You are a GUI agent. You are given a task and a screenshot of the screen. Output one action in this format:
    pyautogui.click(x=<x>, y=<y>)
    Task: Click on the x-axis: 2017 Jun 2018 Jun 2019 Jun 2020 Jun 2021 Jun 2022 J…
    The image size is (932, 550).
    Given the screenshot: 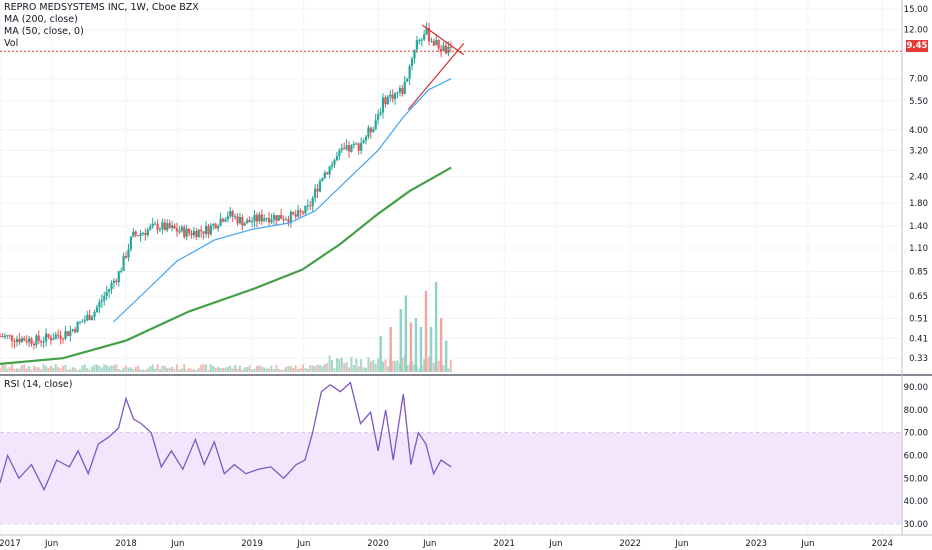 What is the action you would take?
    pyautogui.click(x=446, y=544)
    